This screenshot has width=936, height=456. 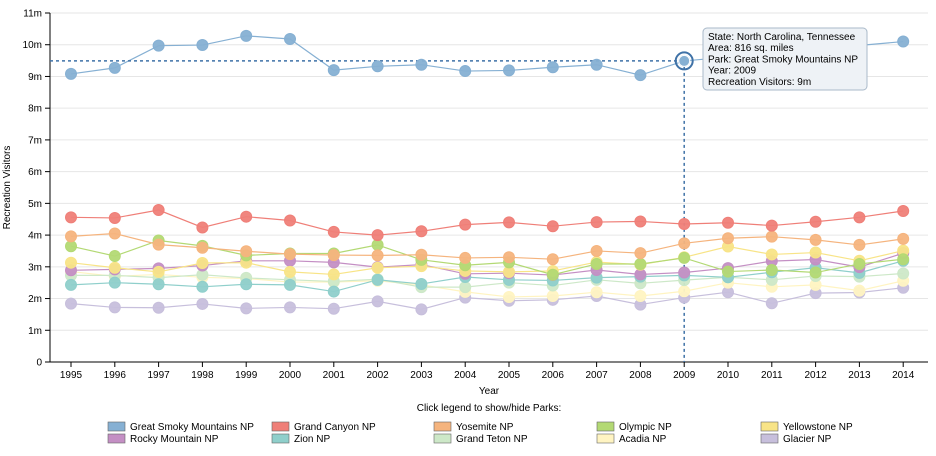 I want to click on legend-label: Grand Teton NP, so click(x=492, y=439).